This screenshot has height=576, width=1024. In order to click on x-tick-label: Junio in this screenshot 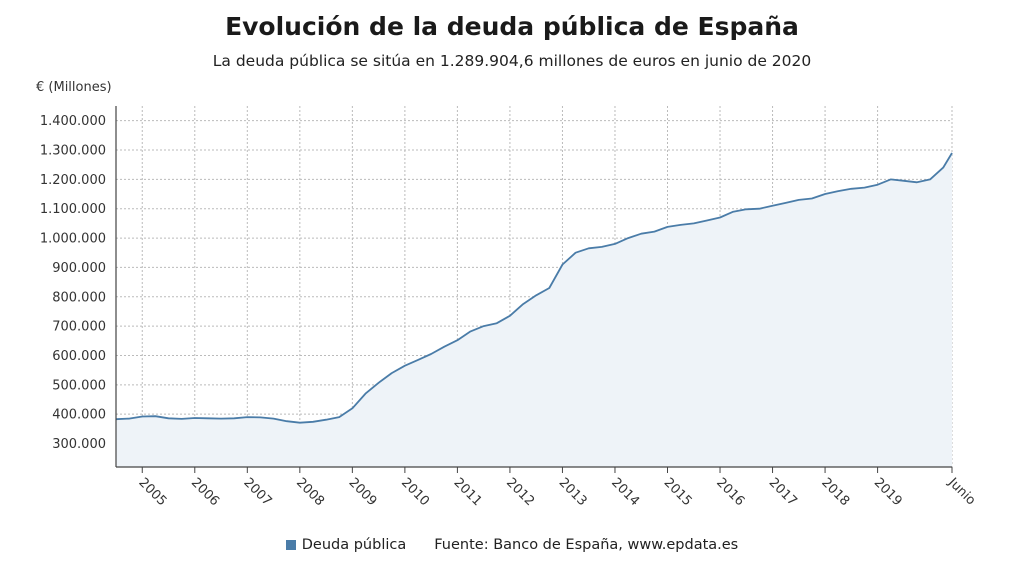, I will do `click(961, 492)`.